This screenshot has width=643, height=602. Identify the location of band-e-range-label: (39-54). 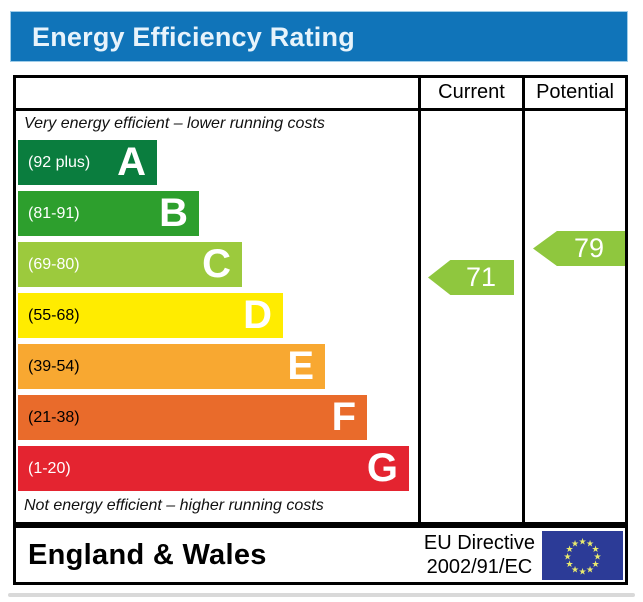
(54, 366).